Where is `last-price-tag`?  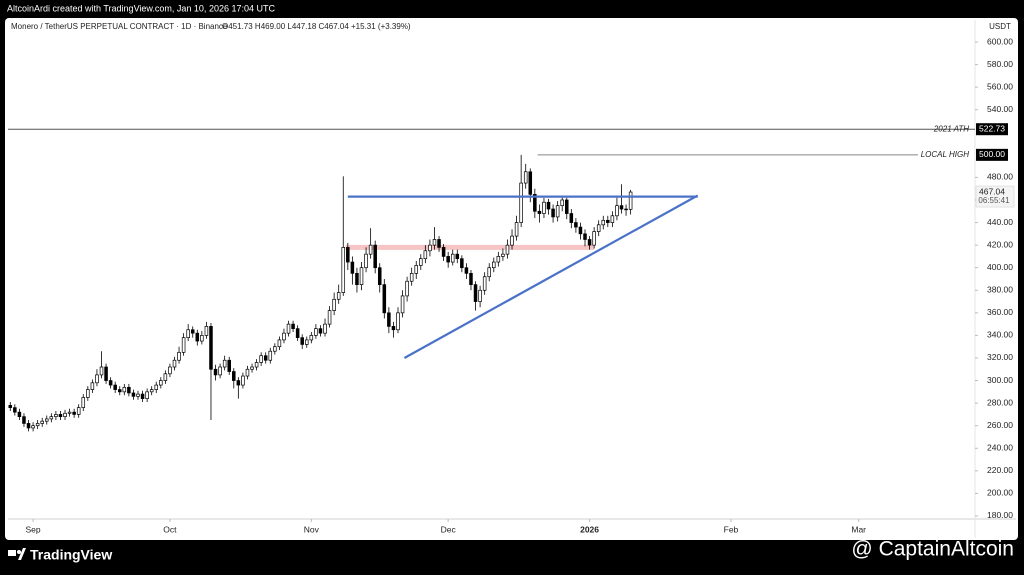
last-price-tag is located at coordinates (995, 196).